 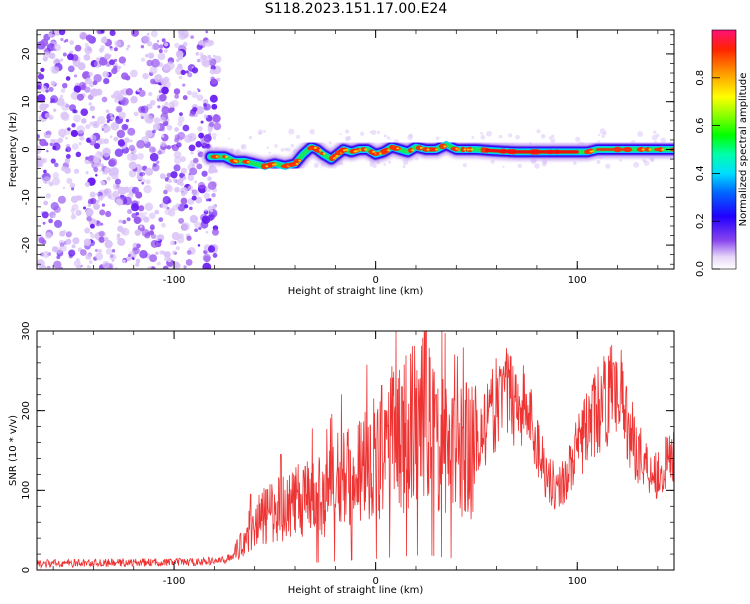 I want to click on colorbar-label: Normalized spectral amplitude, so click(x=743, y=150).